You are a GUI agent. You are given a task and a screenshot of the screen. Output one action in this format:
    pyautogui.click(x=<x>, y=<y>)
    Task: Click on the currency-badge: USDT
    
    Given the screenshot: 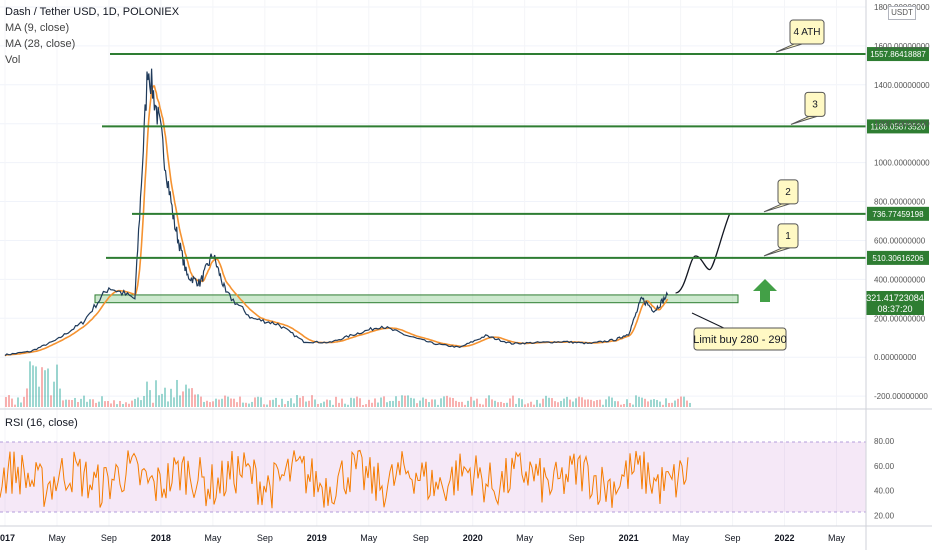 What is the action you would take?
    pyautogui.click(x=902, y=13)
    